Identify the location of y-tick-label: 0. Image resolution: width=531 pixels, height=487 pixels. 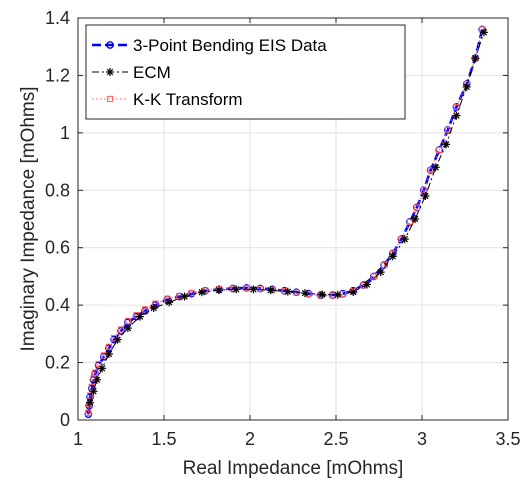
(65, 420).